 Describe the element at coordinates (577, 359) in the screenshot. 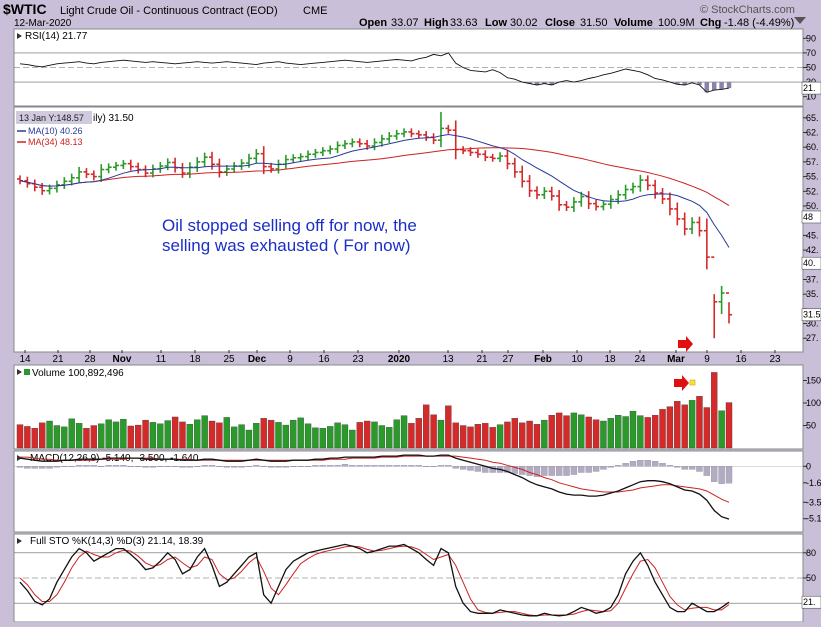

I see `x-tick-label: 10` at that location.